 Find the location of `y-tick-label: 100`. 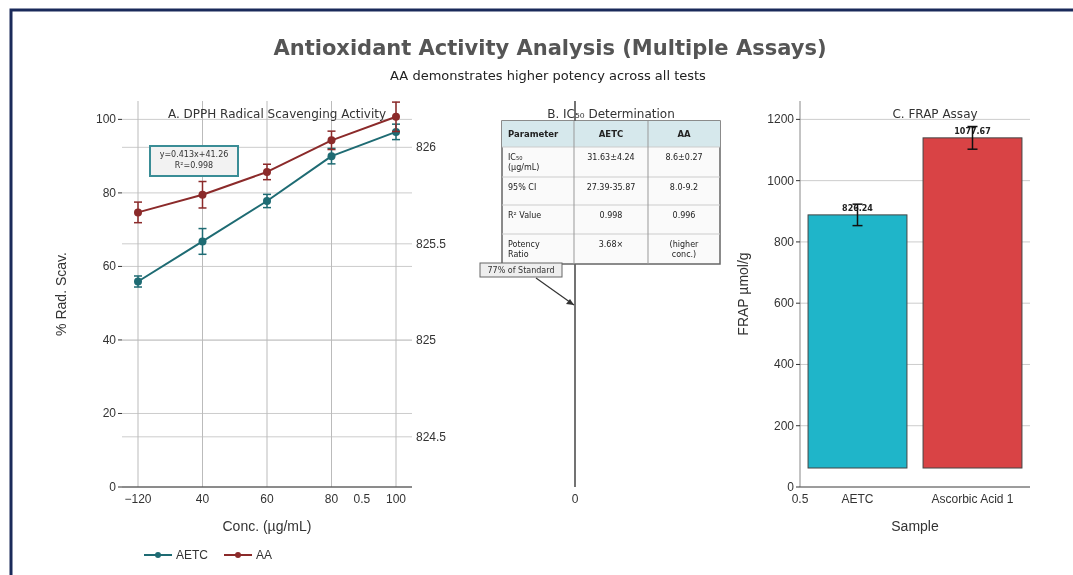

y-tick-label: 100 is located at coordinates (106, 119).